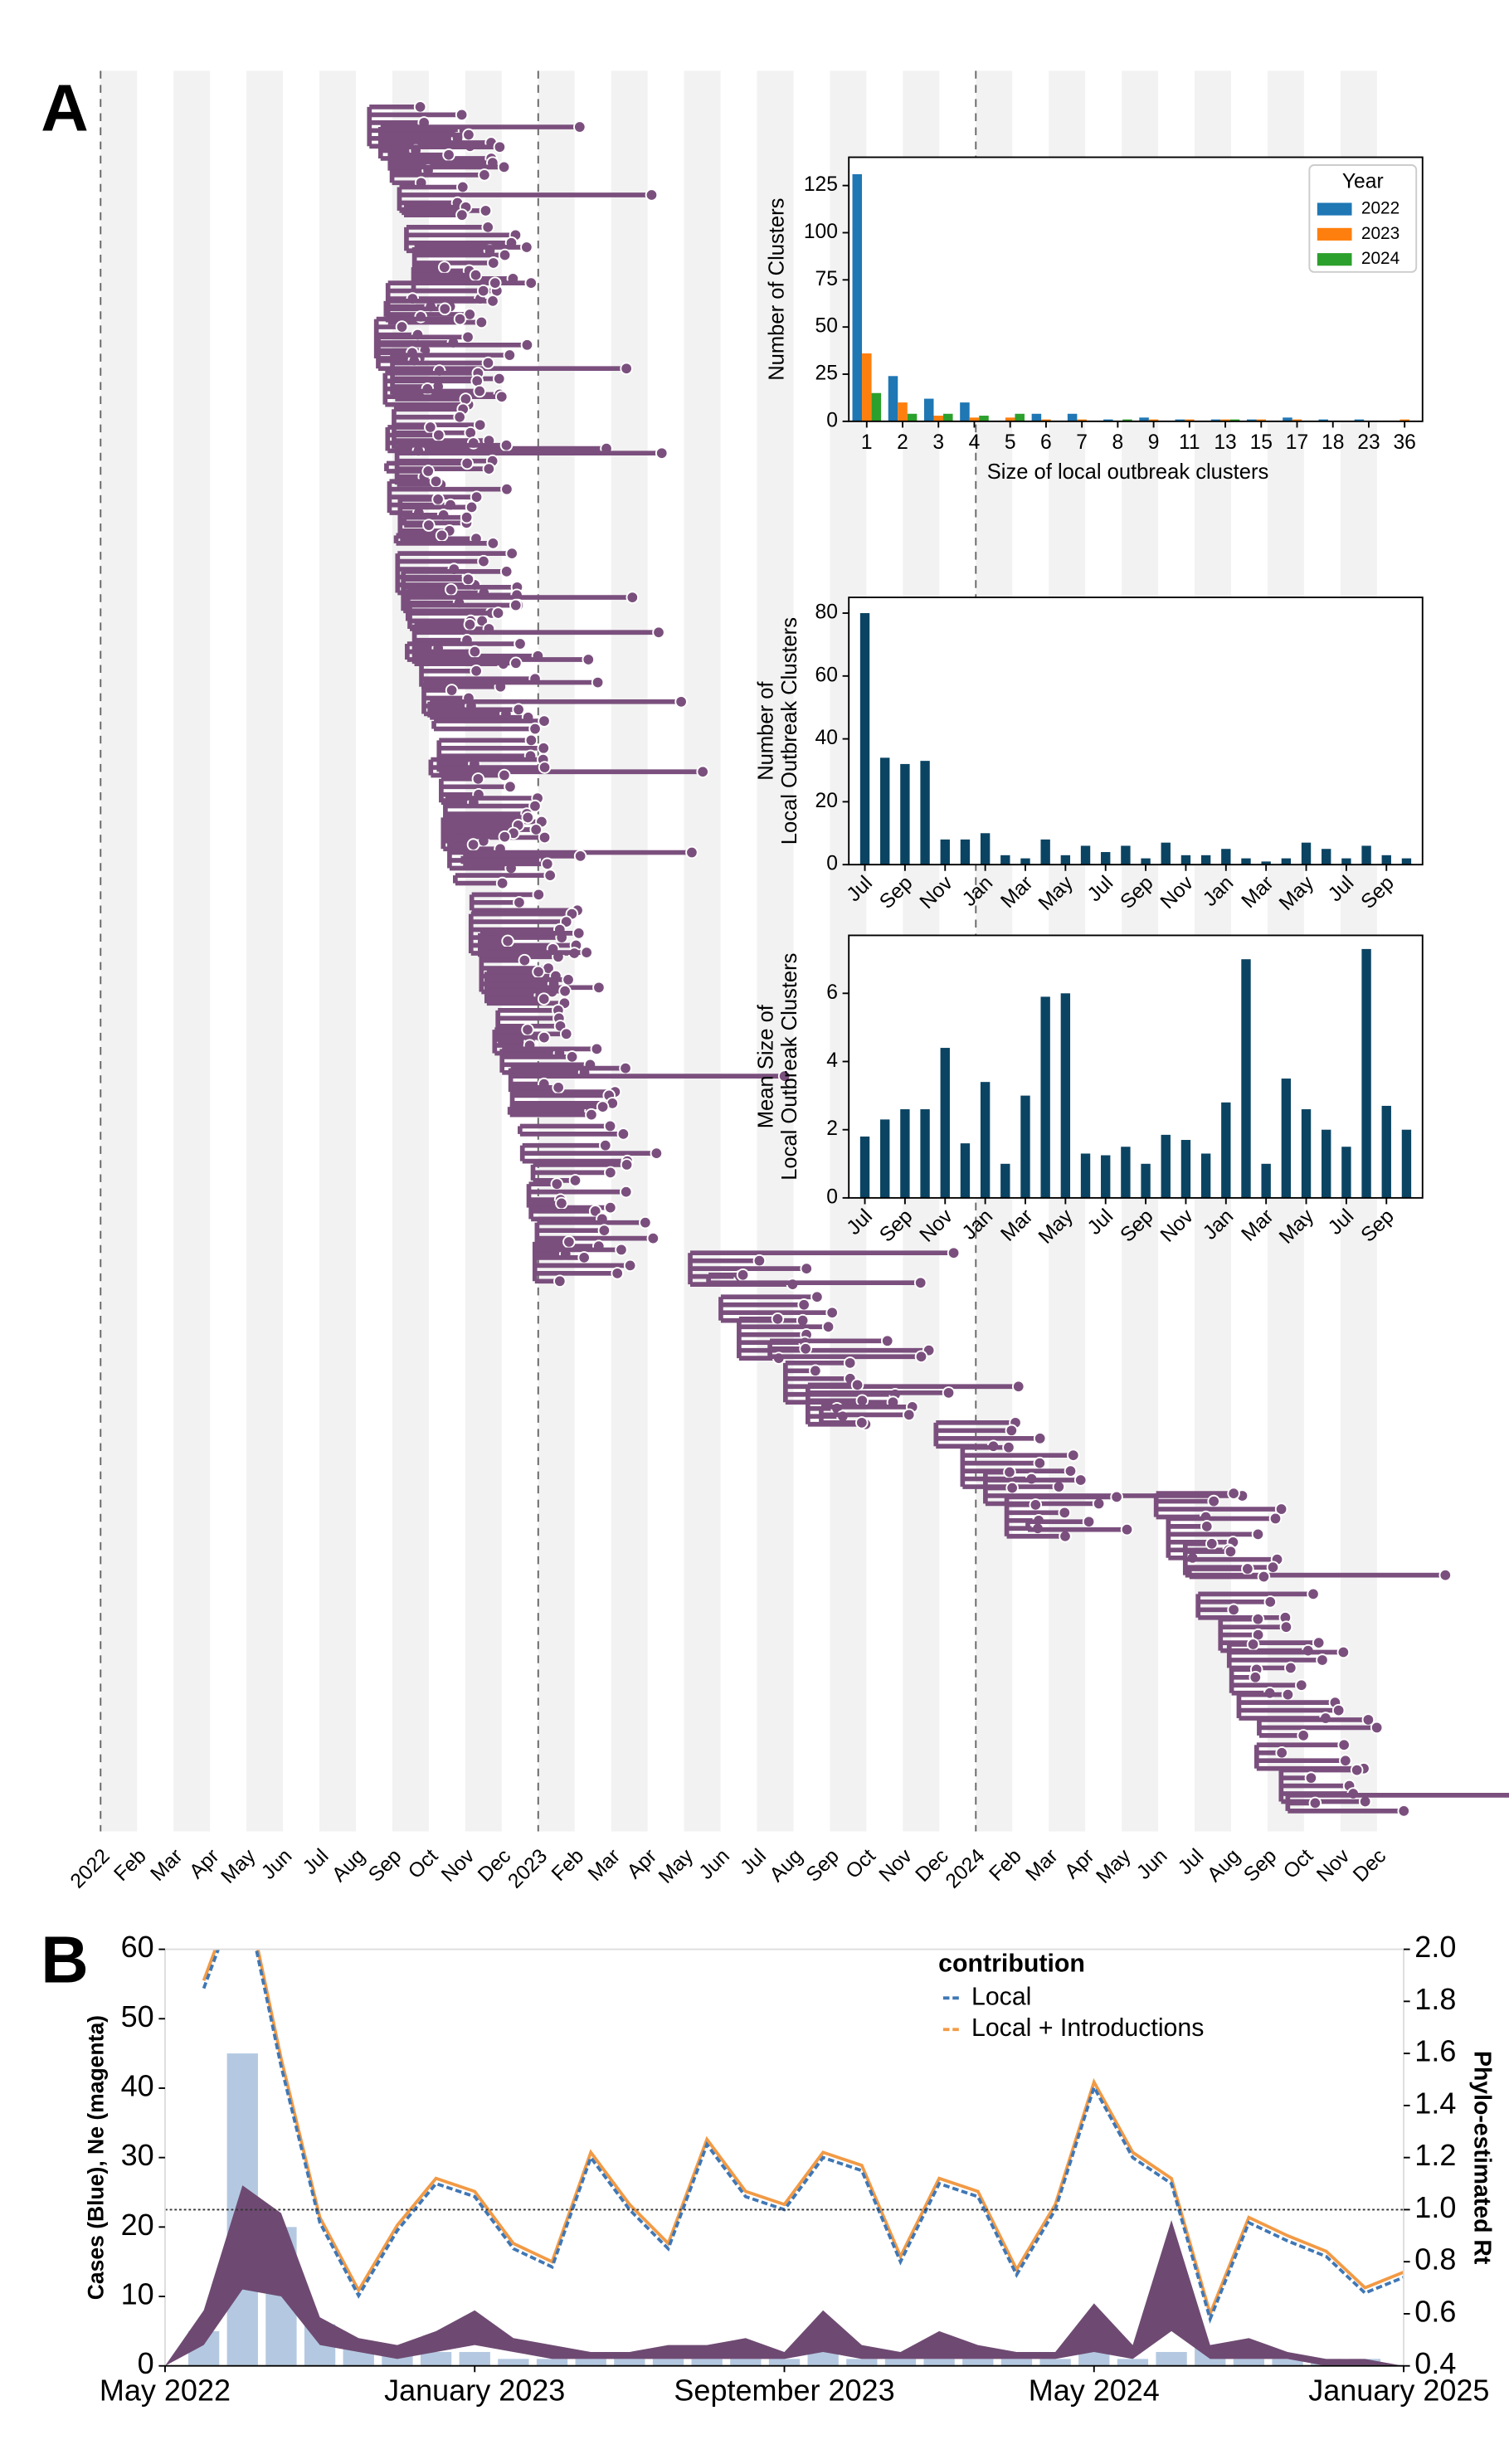 Image resolution: width=1509 pixels, height=2464 pixels. Describe the element at coordinates (1261, 442) in the screenshot. I see `x-tick-label: 15` at that location.